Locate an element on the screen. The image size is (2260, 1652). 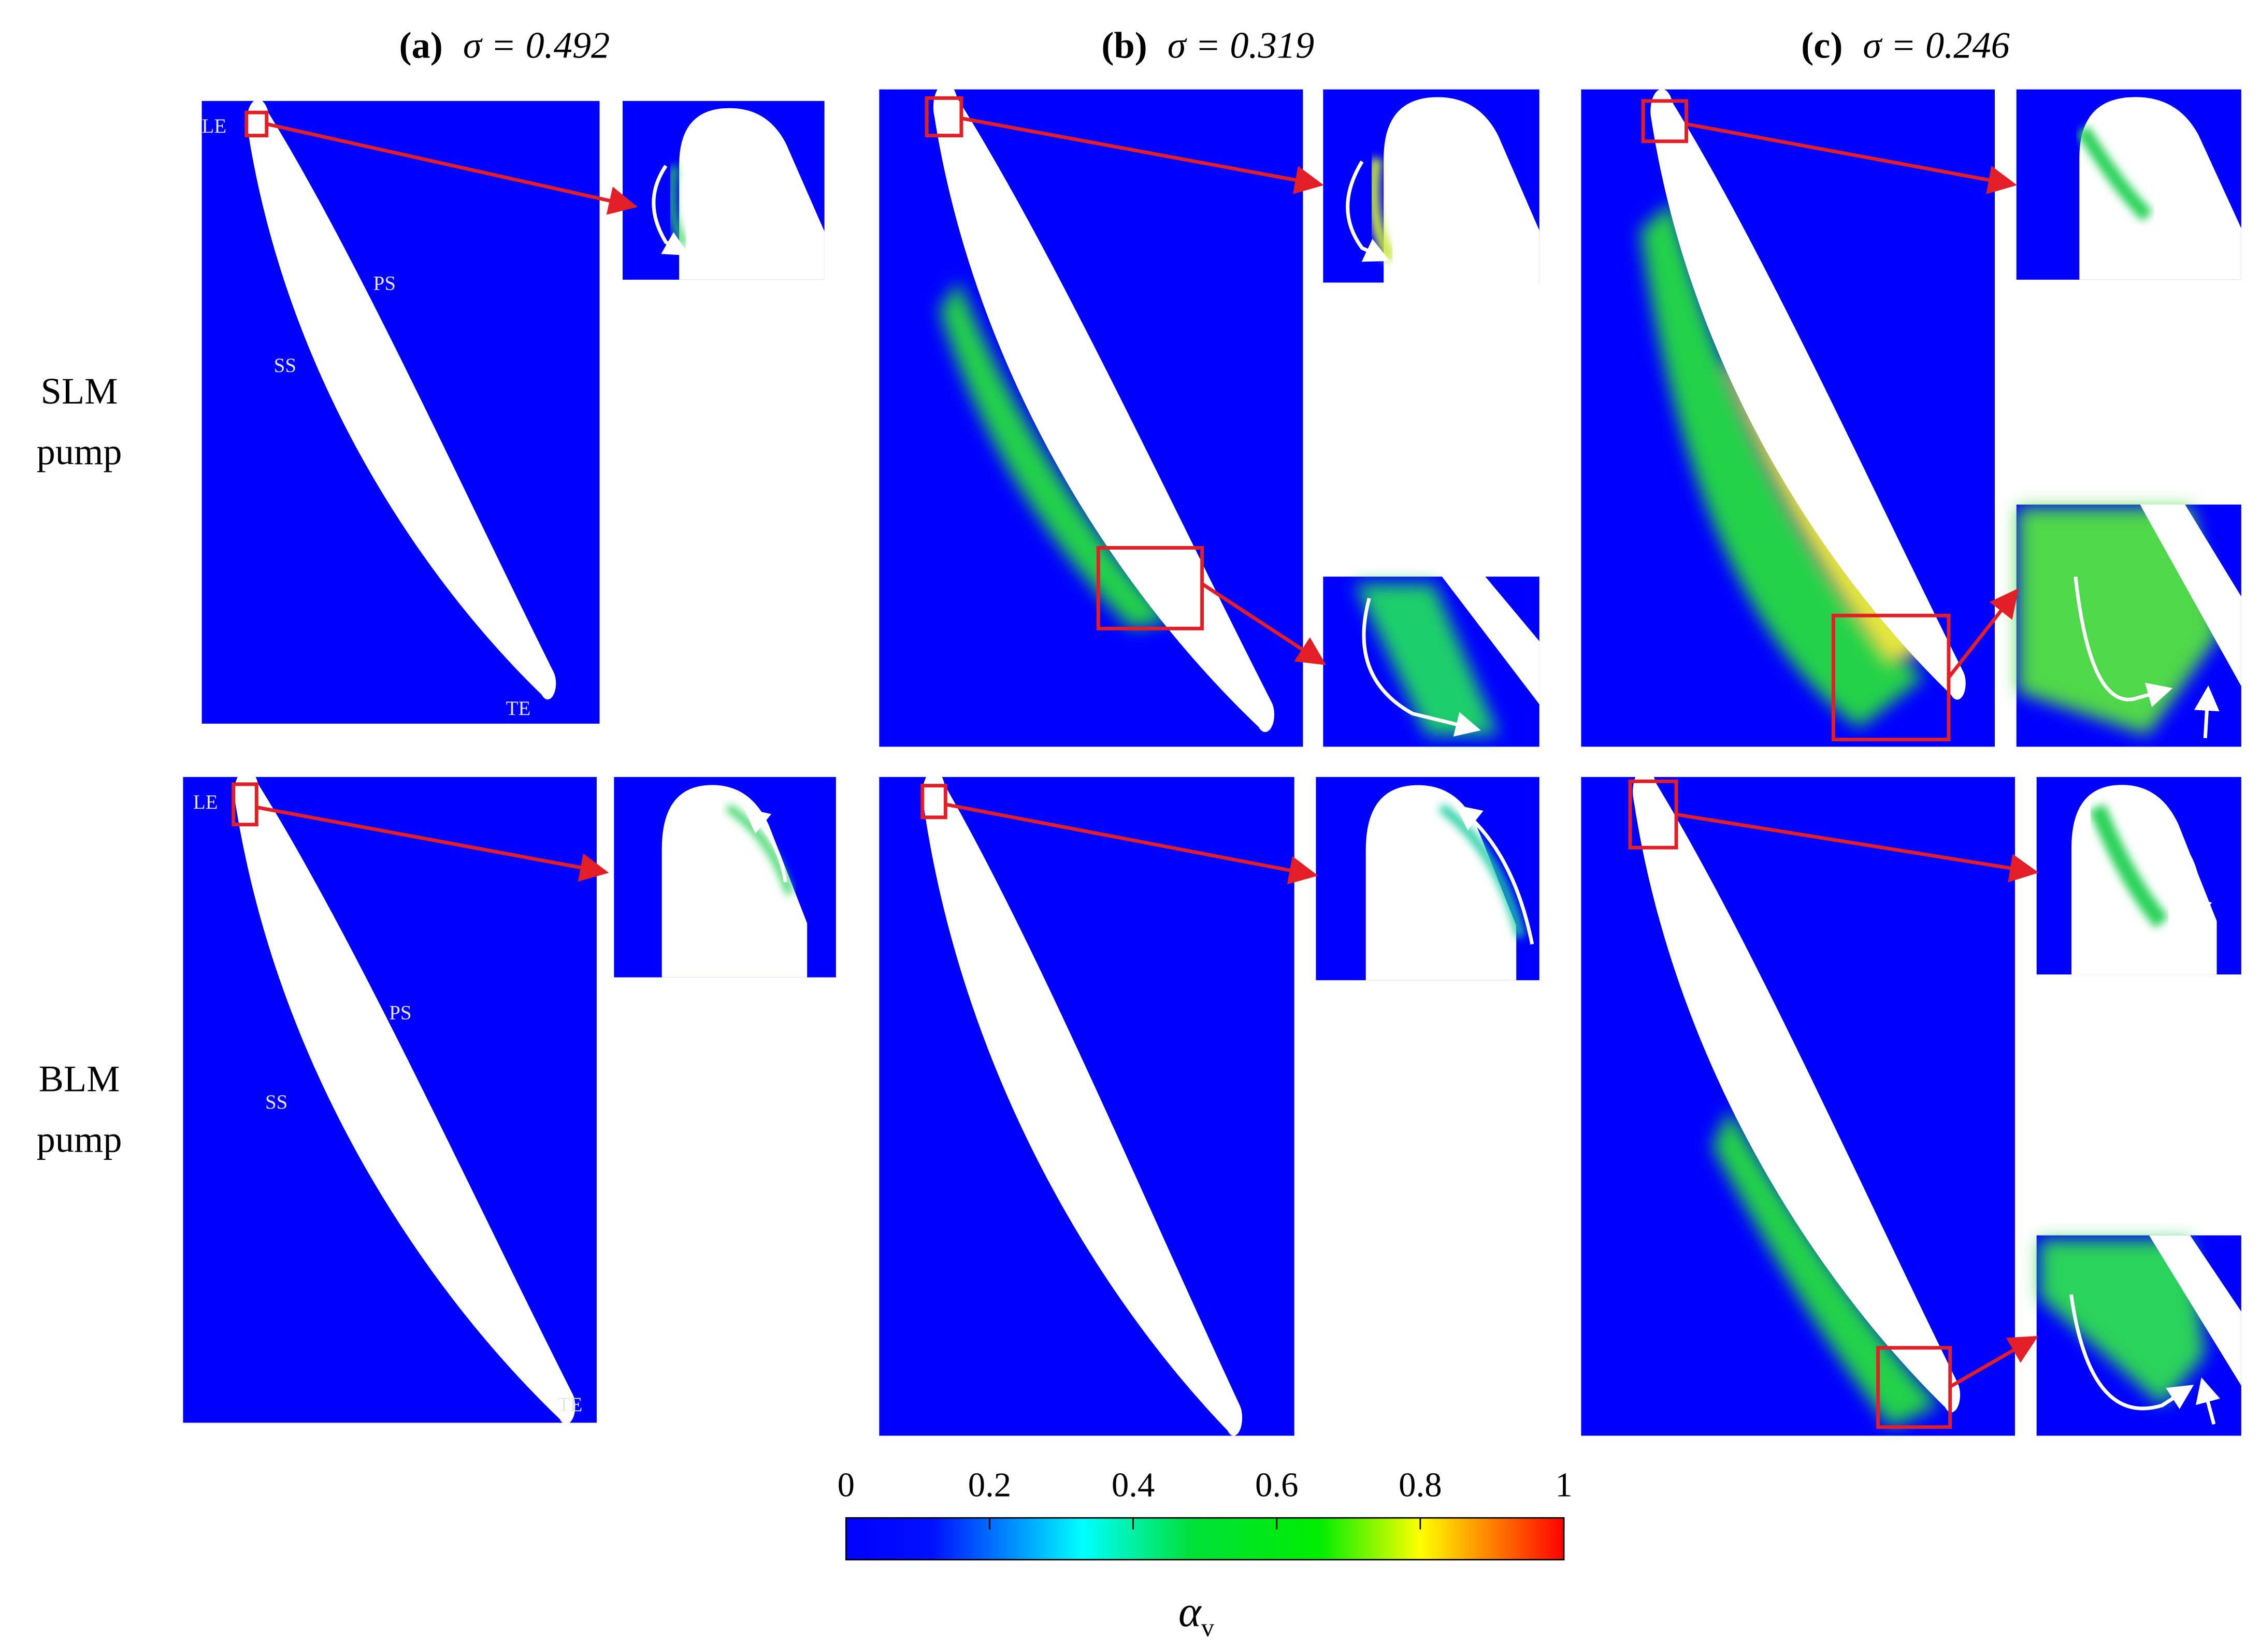
colorbar-subscript: v is located at coordinates (1208, 1628).